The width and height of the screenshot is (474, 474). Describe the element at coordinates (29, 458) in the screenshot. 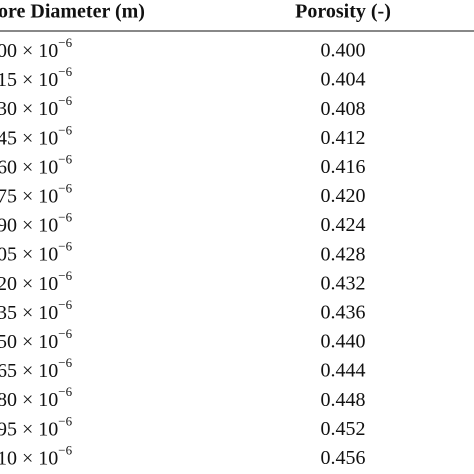

I see `diameter-base: 10 × 10` at that location.